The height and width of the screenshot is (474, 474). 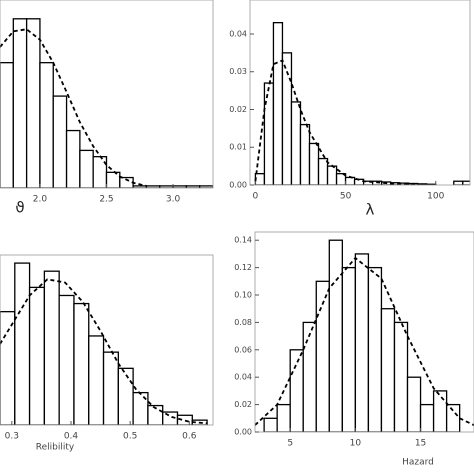 What do you see at coordinates (189, 437) in the screenshot?
I see `x-tick-label: 0.6` at bounding box center [189, 437].